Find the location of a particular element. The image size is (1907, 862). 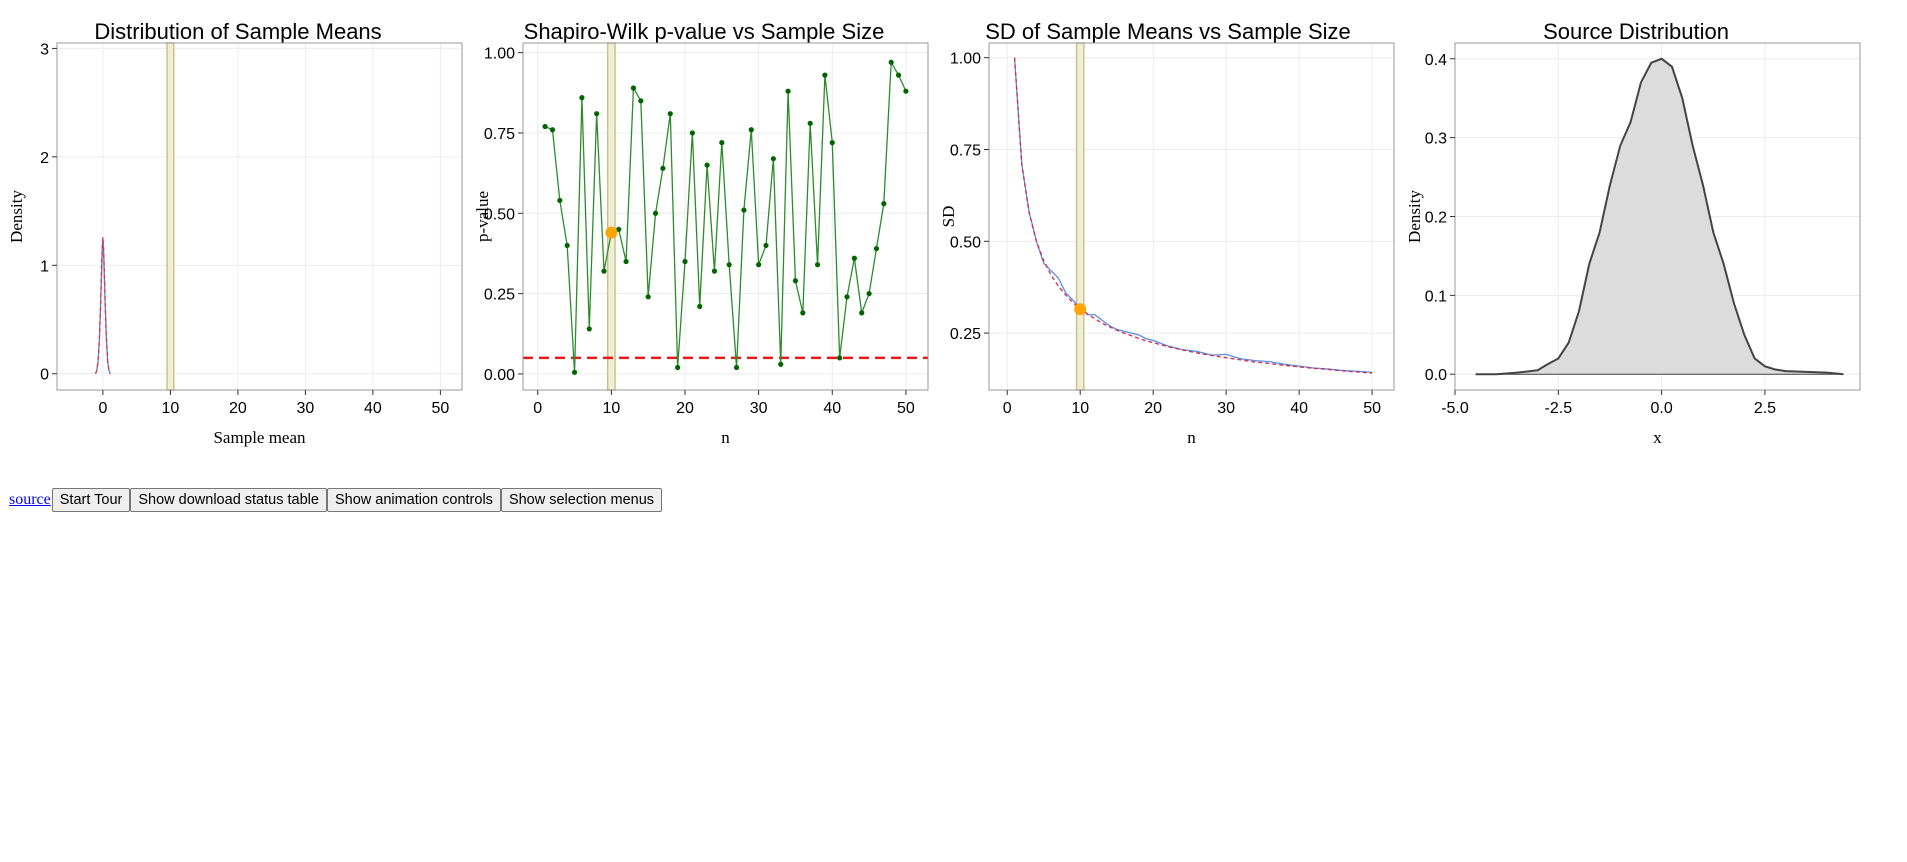

source-density-line is located at coordinates (1659, 216).